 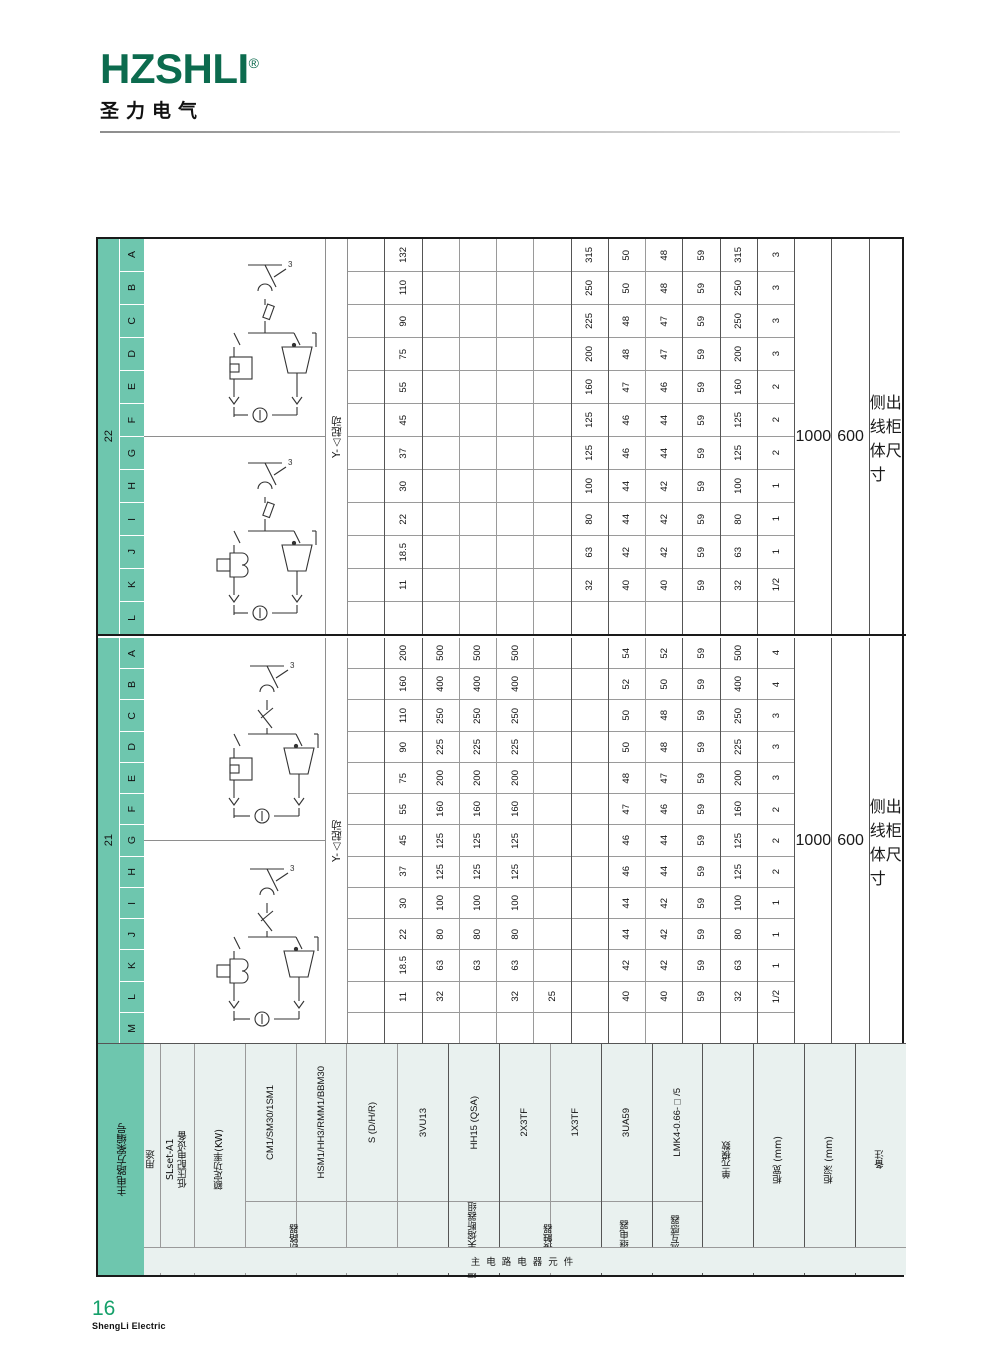 I want to click on cell-value: 48, so click(x=664, y=715).